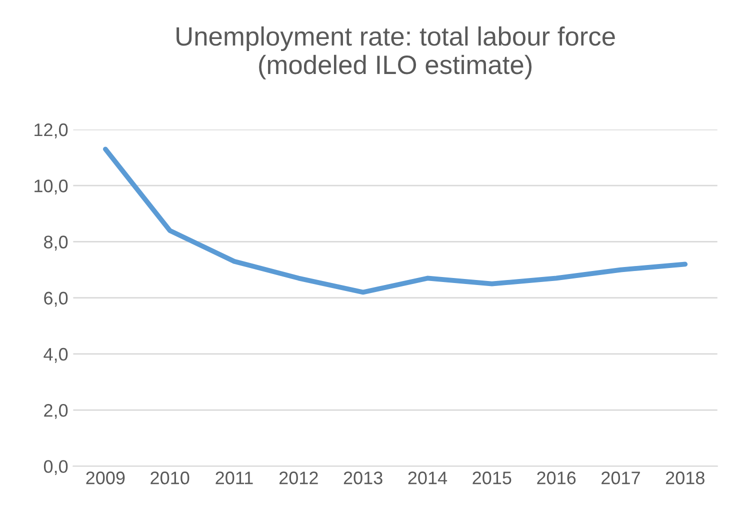 The image size is (732, 518). I want to click on y-tick-label: 2,0, so click(56, 411).